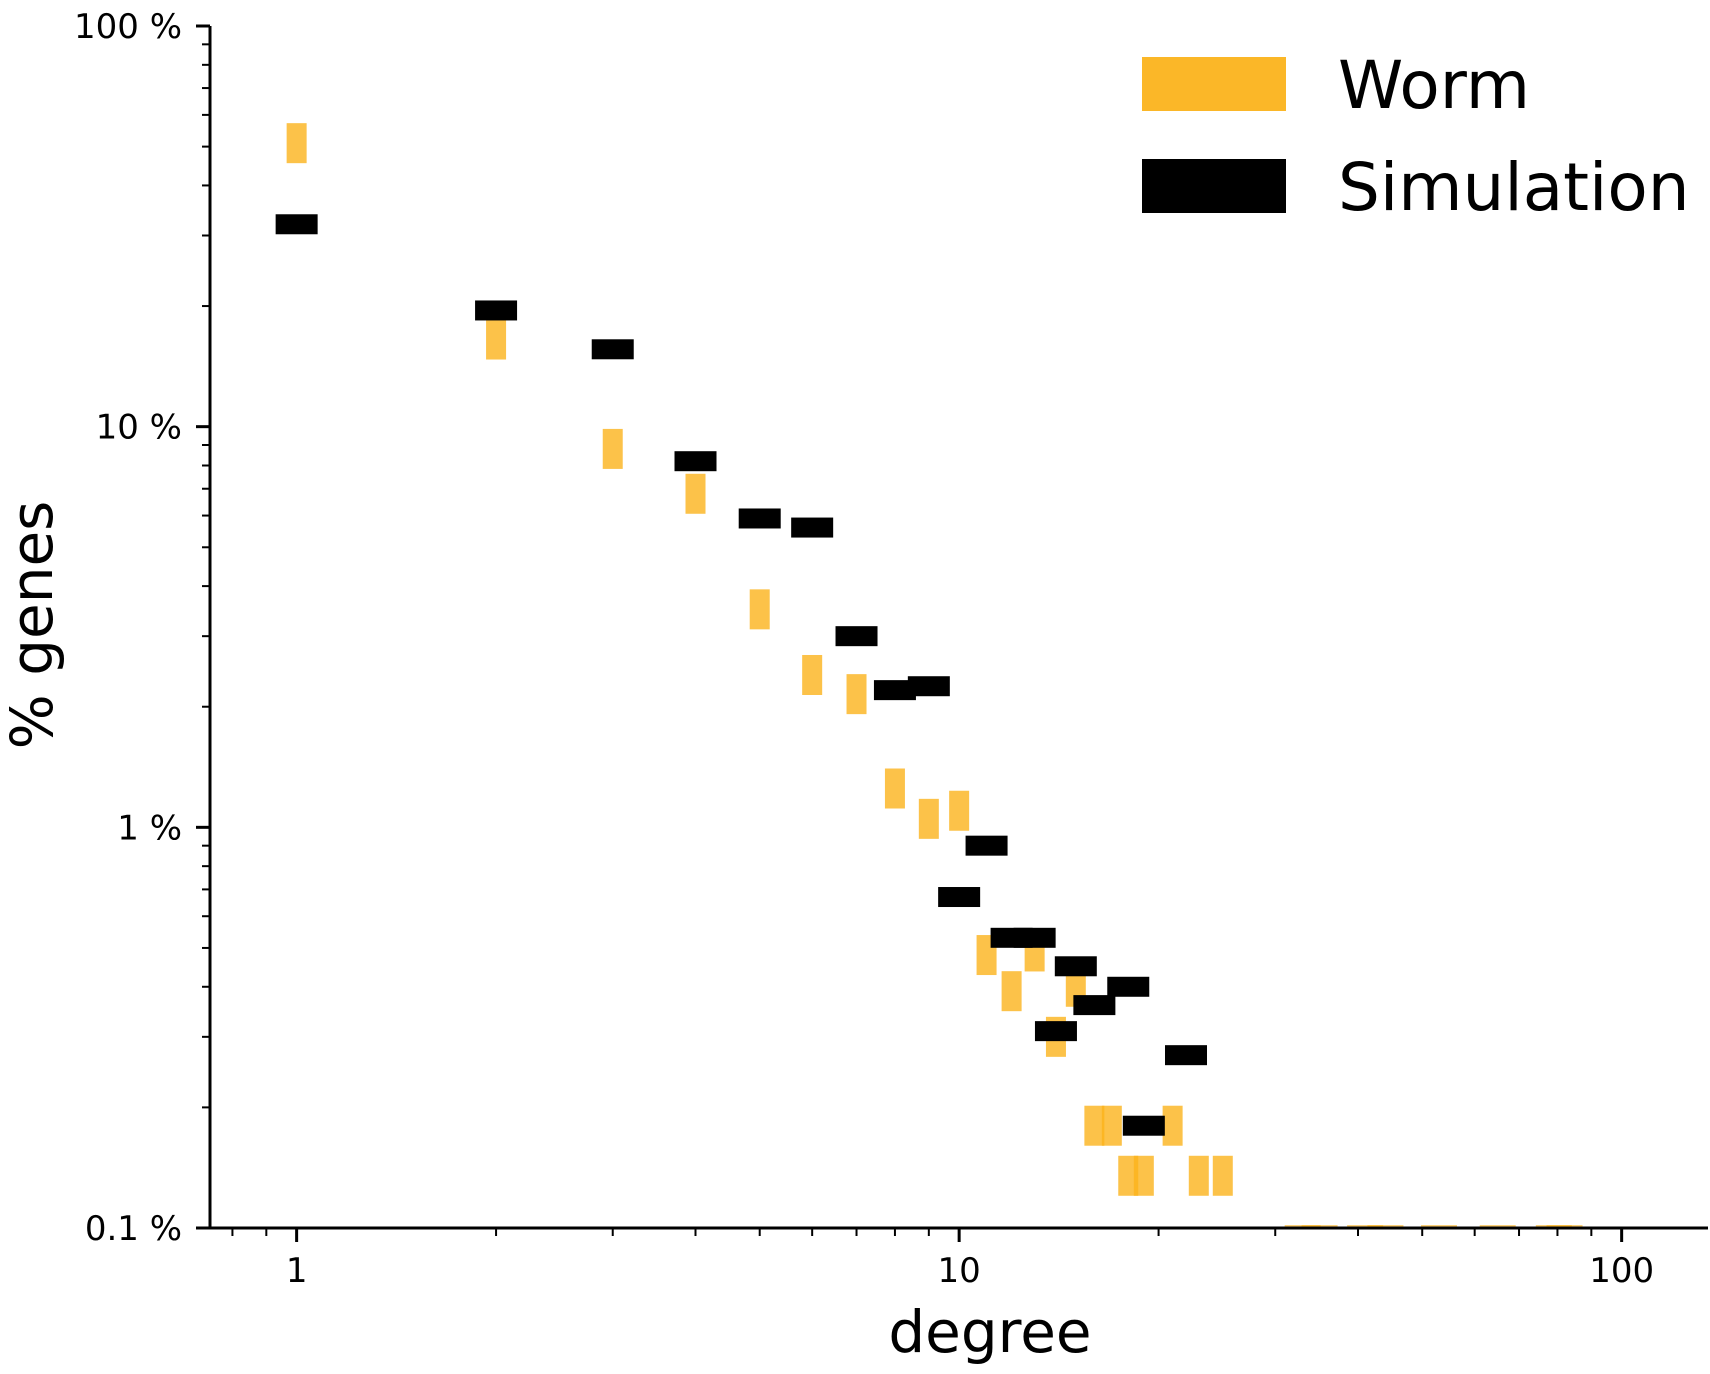  Describe the element at coordinates (1214, 84) in the screenshot. I see `legend-swatch-worm` at that location.